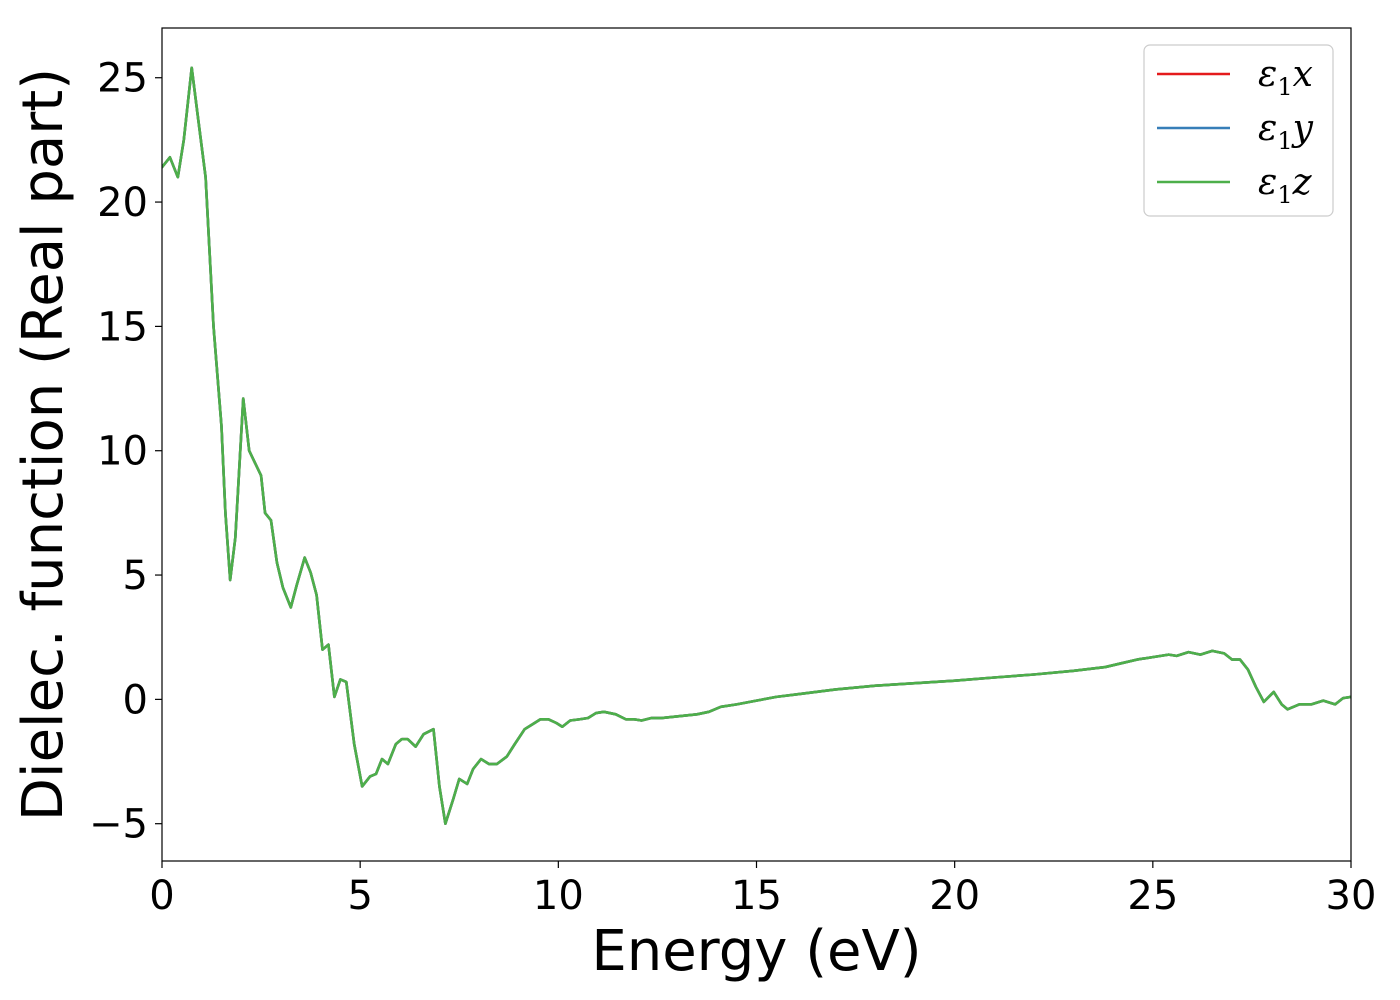 Image resolution: width=1400 pixels, height=1000 pixels. I want to click on x-tick-label: 20, so click(954, 896).